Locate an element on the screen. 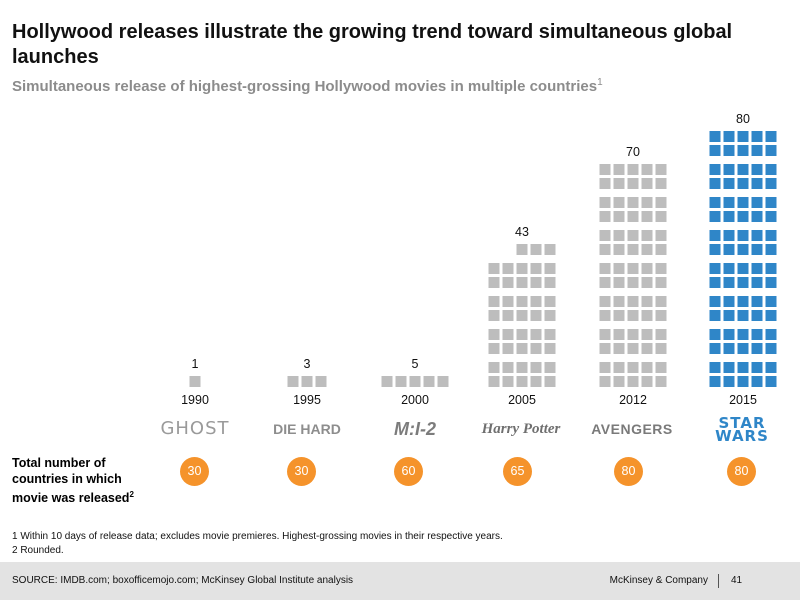  value-label: 3 is located at coordinates (307, 364).